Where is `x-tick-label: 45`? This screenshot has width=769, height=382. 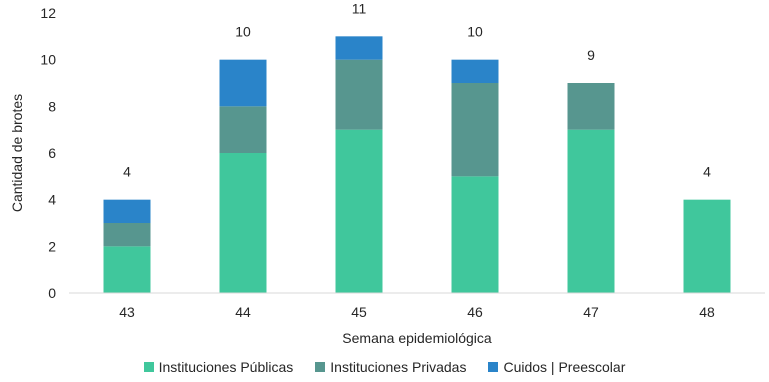
x-tick-label: 45 is located at coordinates (359, 312).